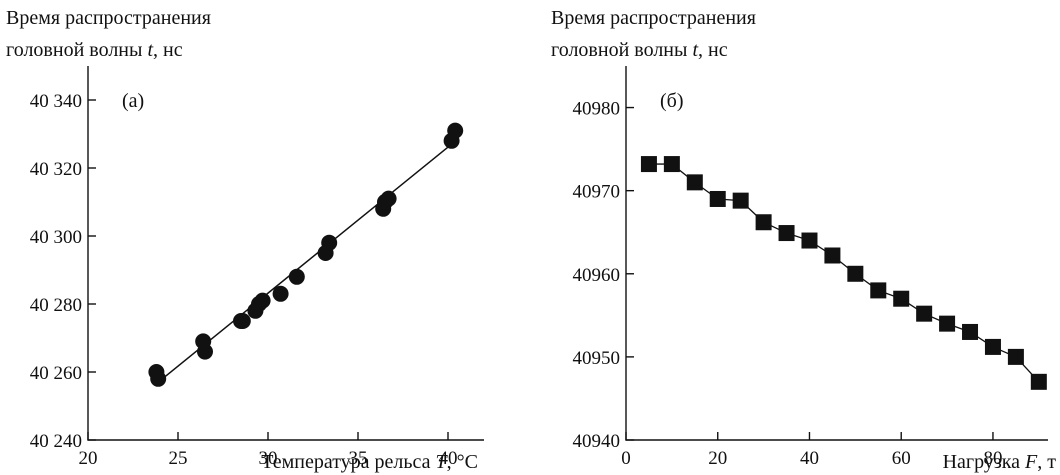 The height and width of the screenshot is (475, 1060). What do you see at coordinates (597, 192) in the screenshot?
I see `y-tick-label: 40970` at bounding box center [597, 192].